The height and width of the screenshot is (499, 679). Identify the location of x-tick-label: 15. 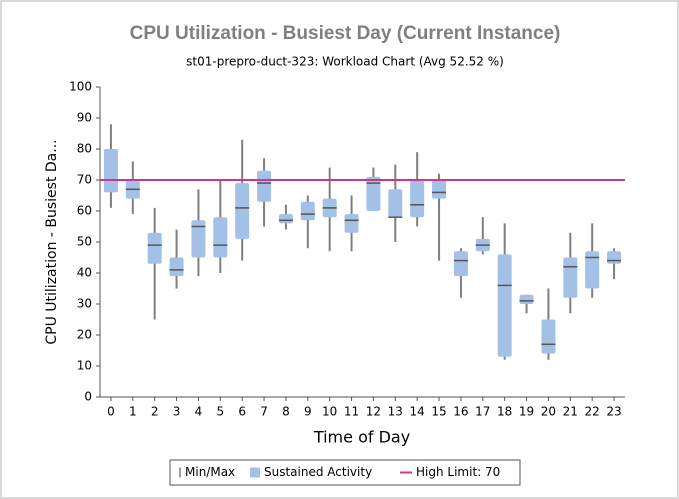
(438, 412).